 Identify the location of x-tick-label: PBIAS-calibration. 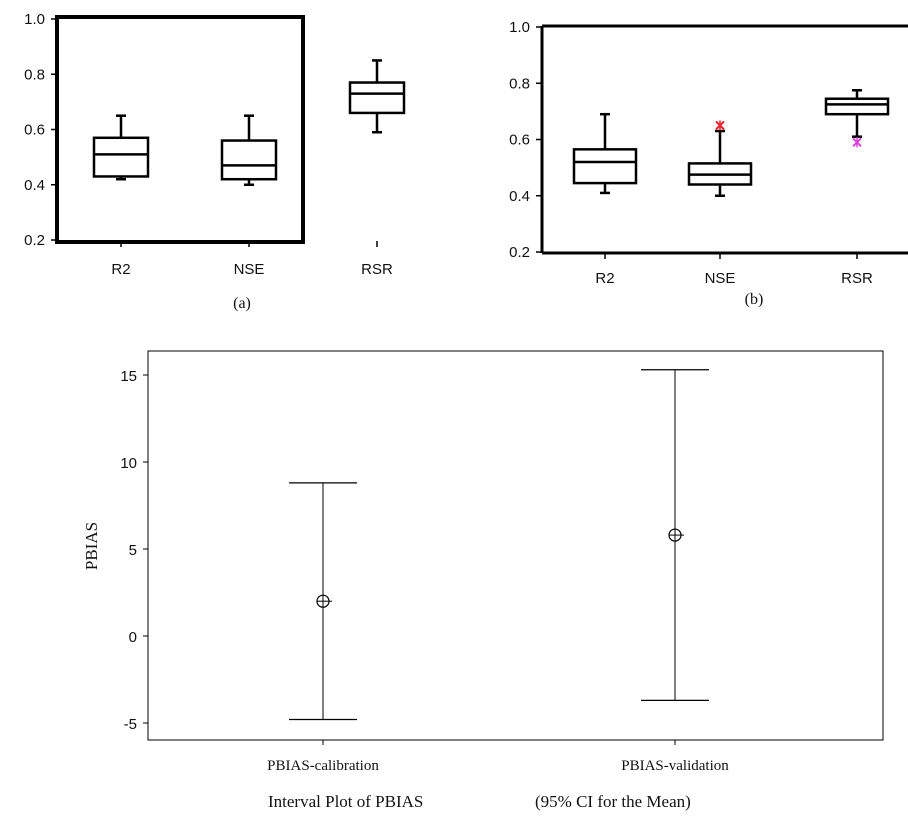
(323, 766).